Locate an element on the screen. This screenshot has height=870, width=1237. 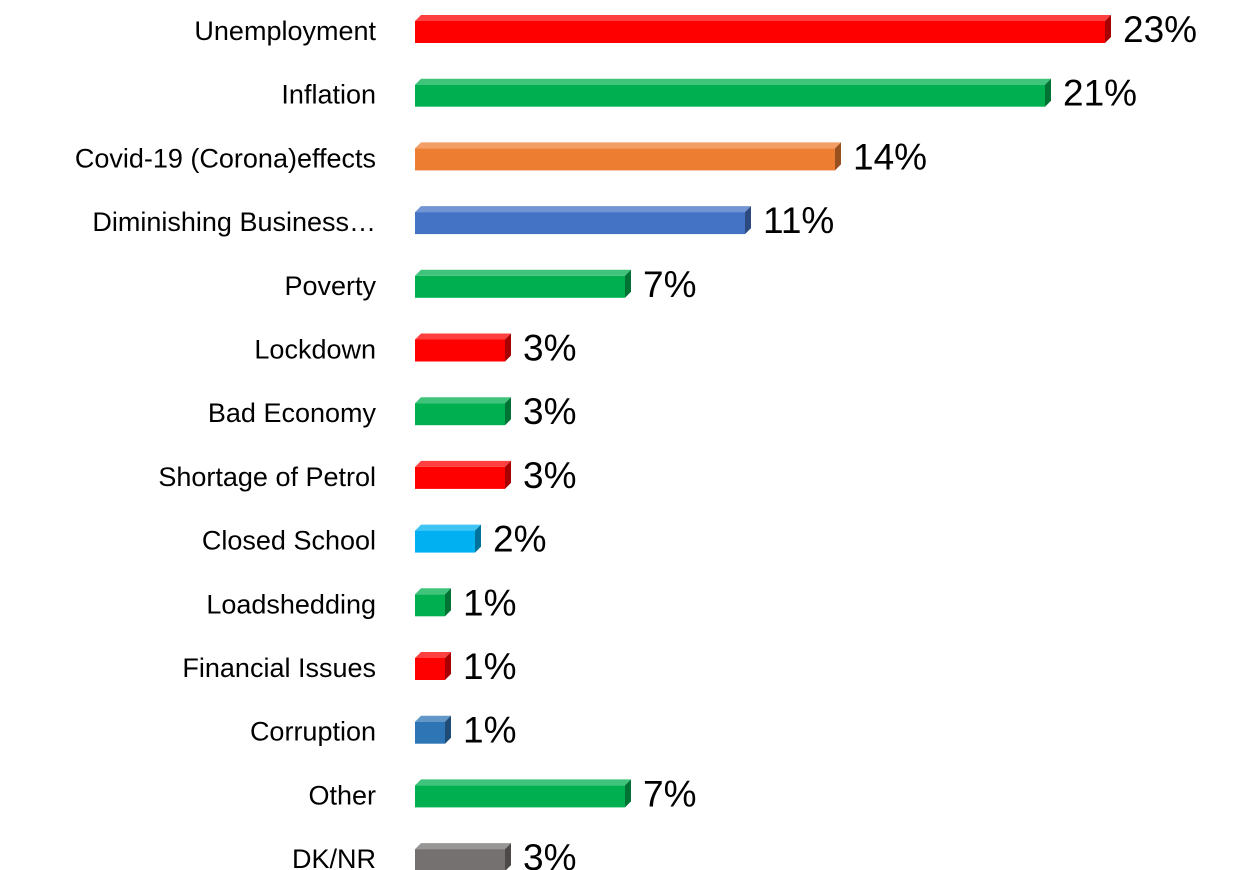
category-label: Inflation is located at coordinates (328, 95).